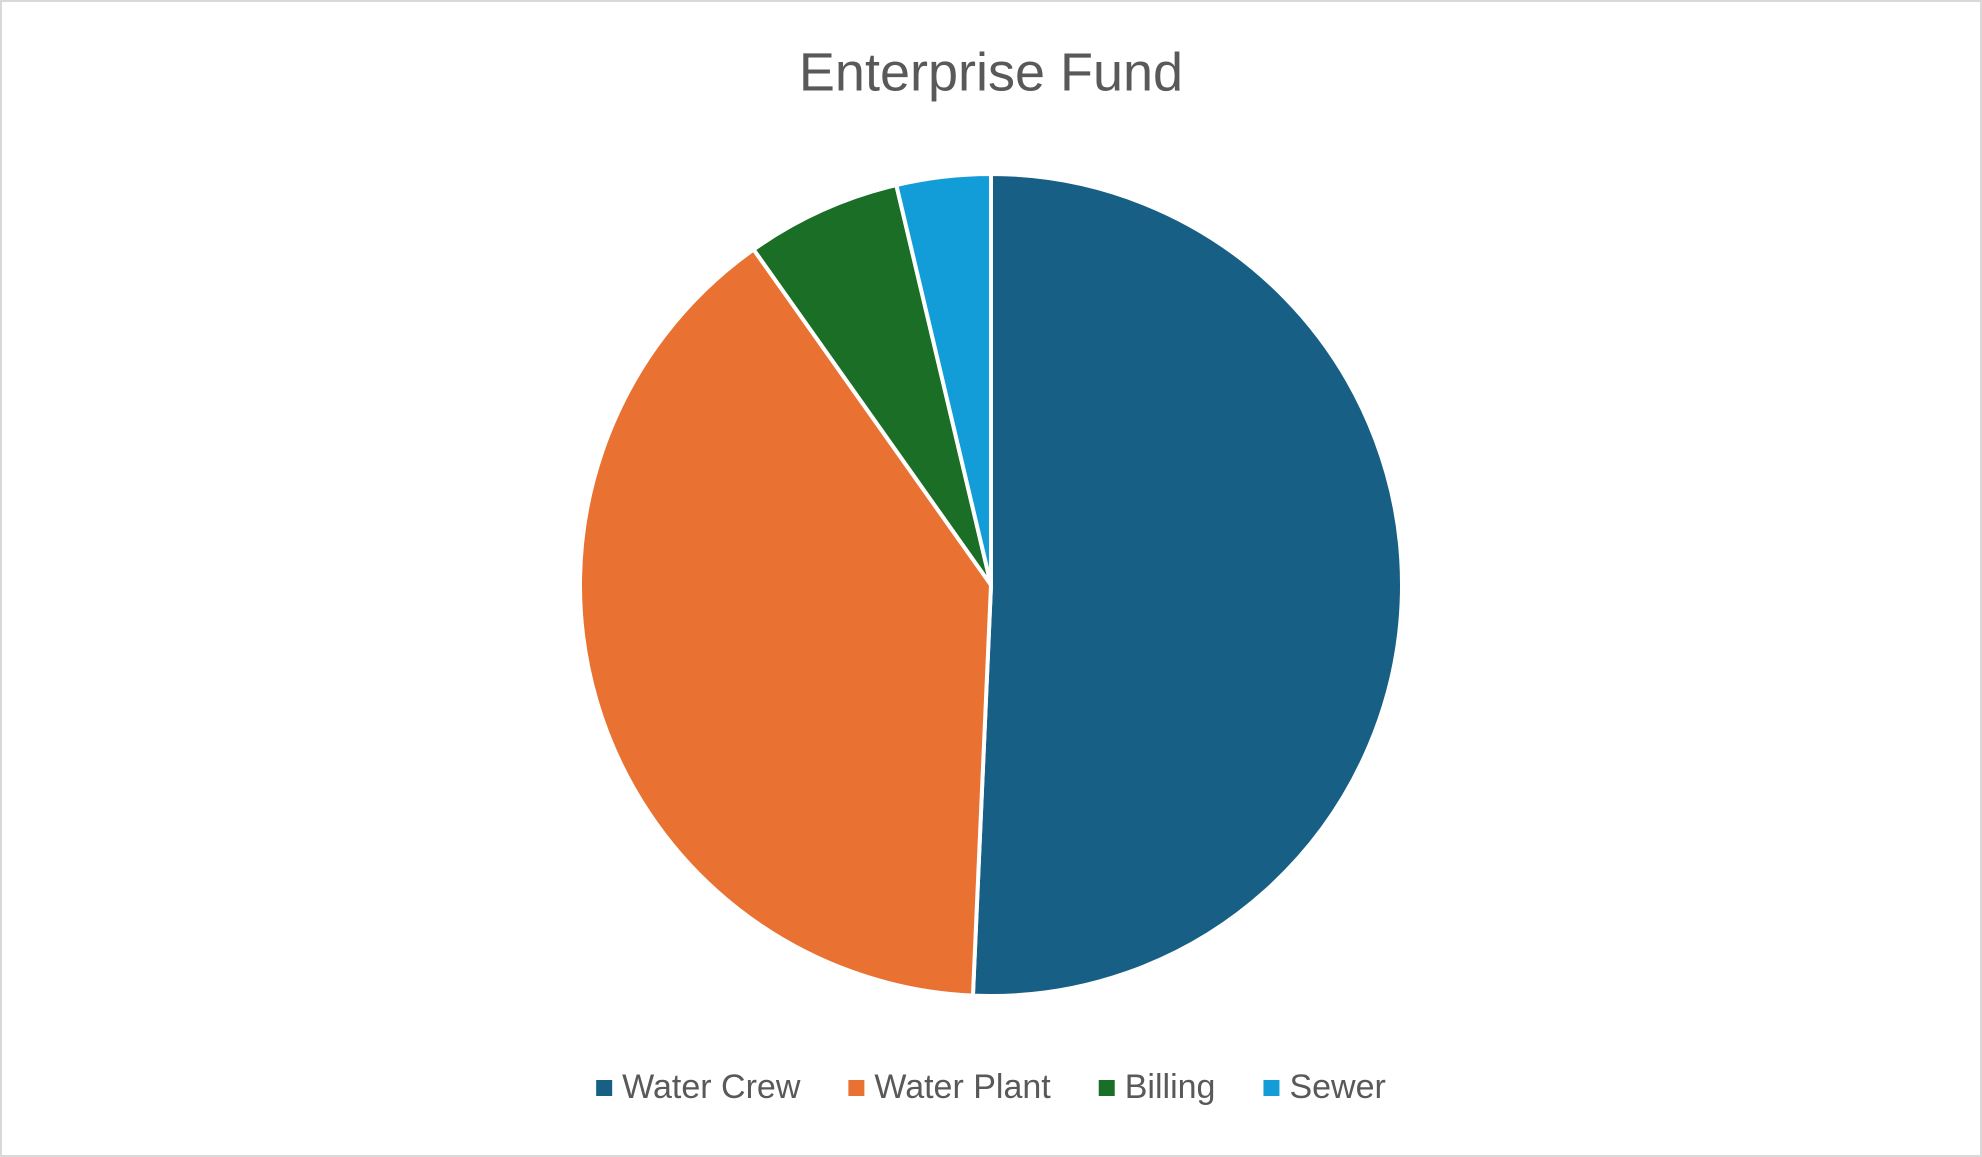  I want to click on chart-title: Enterprise Fund, so click(991, 72).